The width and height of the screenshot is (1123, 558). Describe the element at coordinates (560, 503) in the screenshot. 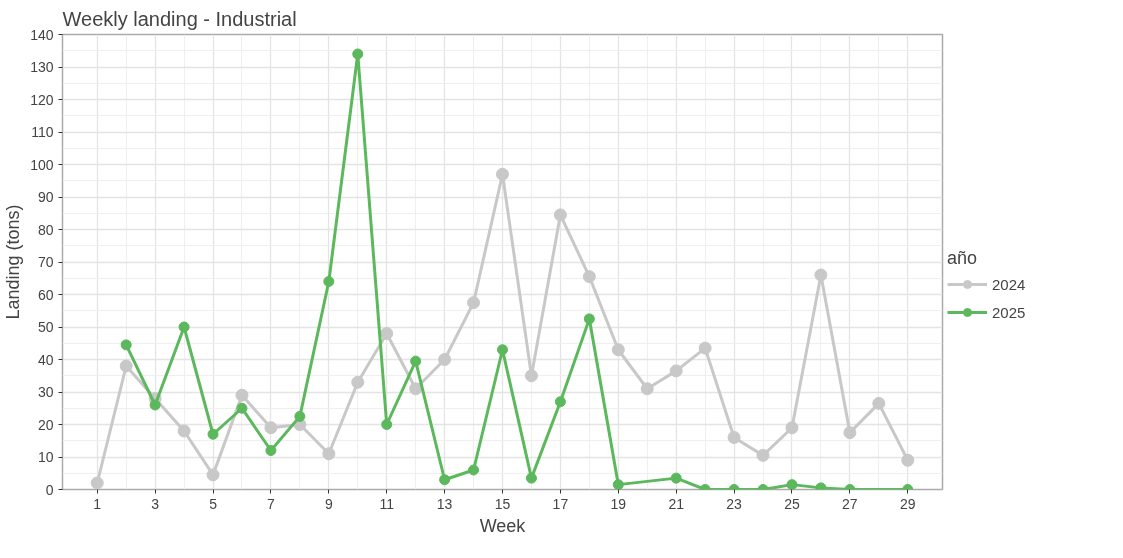

I see `x-tick-label: 17` at that location.